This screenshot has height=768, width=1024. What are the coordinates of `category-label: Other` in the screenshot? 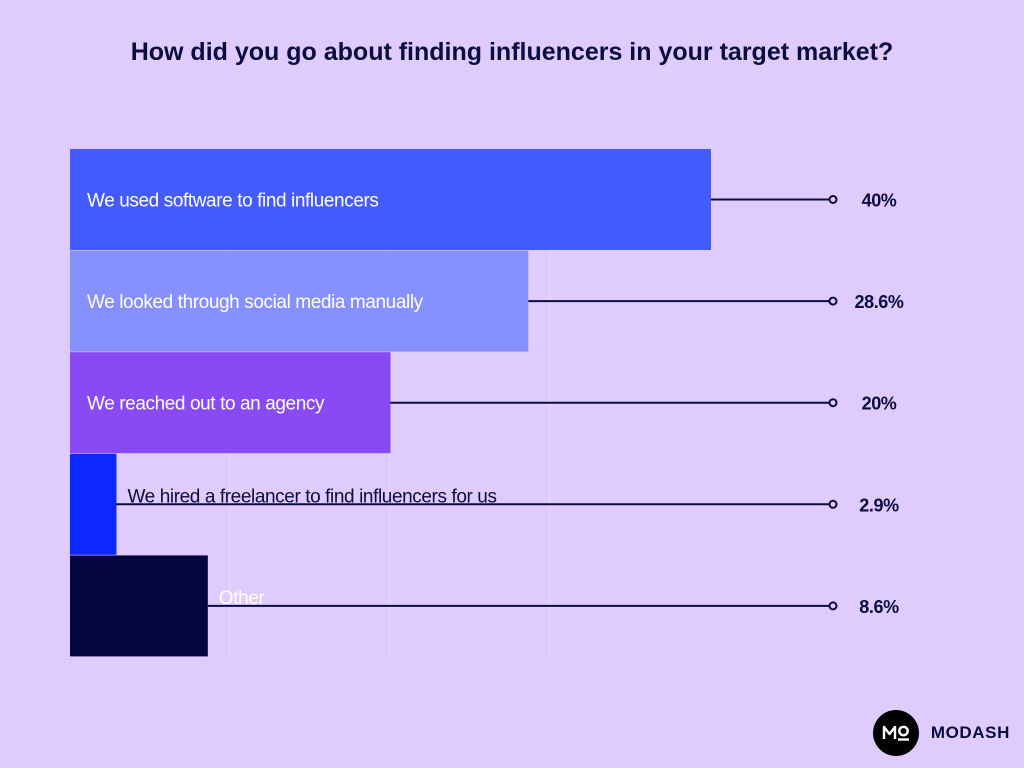 It's located at (242, 598).